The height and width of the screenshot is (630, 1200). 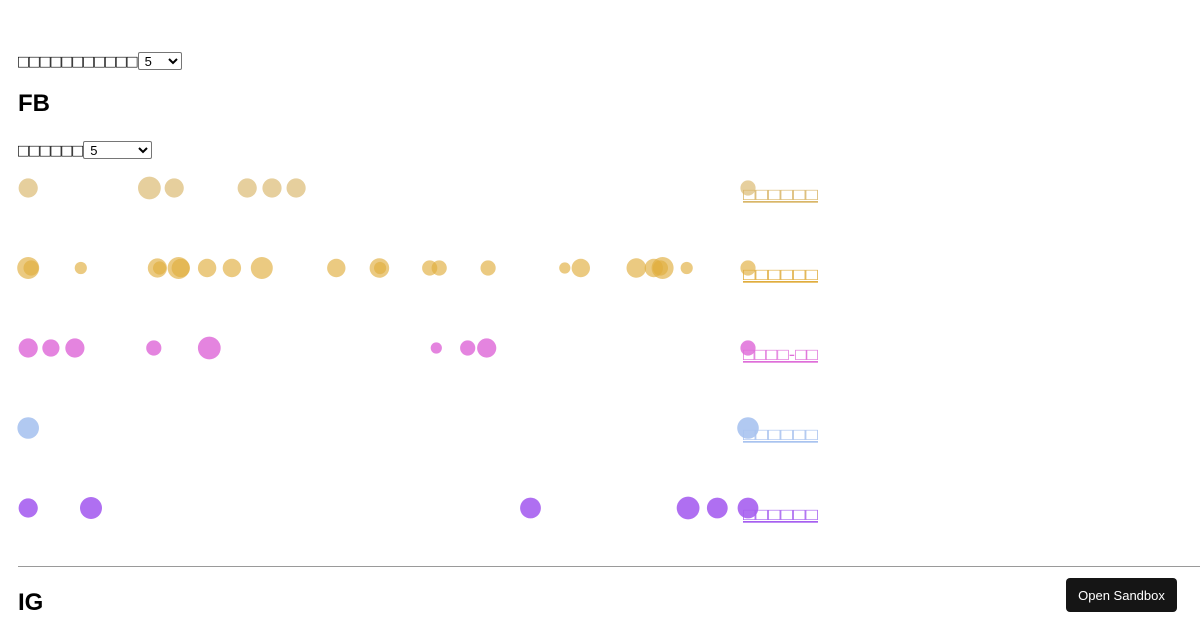 I want to click on fb-filter-row: □□□□□□ 5, so click(x=85, y=150).